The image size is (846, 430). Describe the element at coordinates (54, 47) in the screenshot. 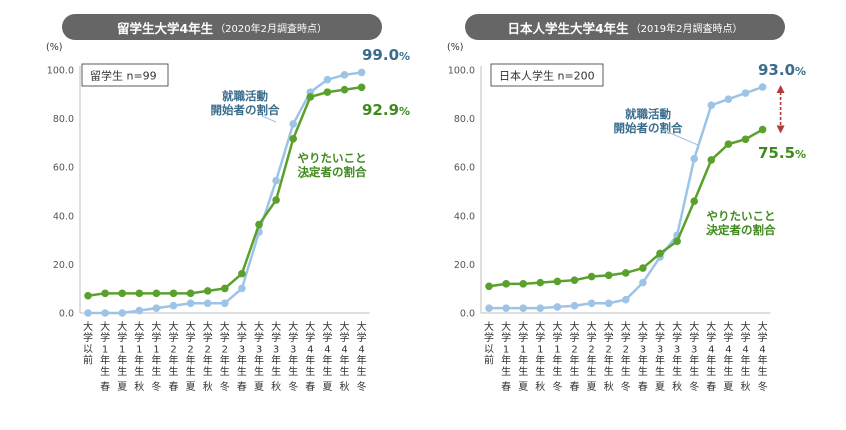

I see `y-axis-unit: (%)` at that location.